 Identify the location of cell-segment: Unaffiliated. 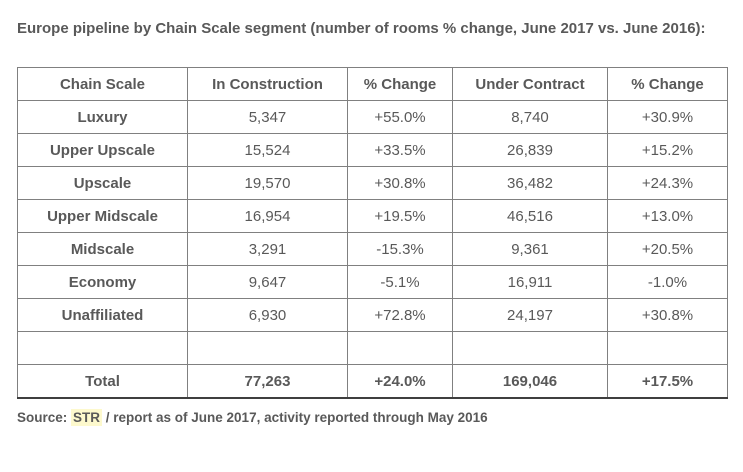
(102, 315).